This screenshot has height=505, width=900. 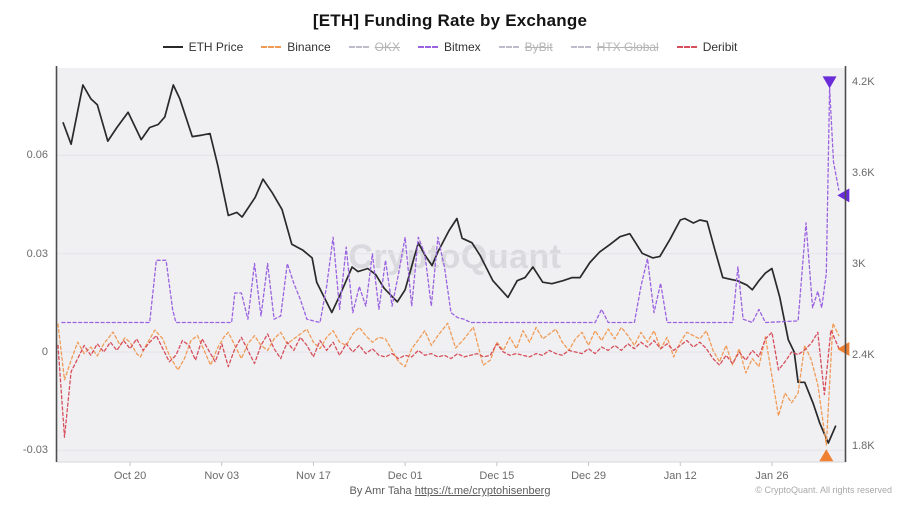 I want to click on legend-item-htx-global: HTX Global, so click(x=614, y=47).